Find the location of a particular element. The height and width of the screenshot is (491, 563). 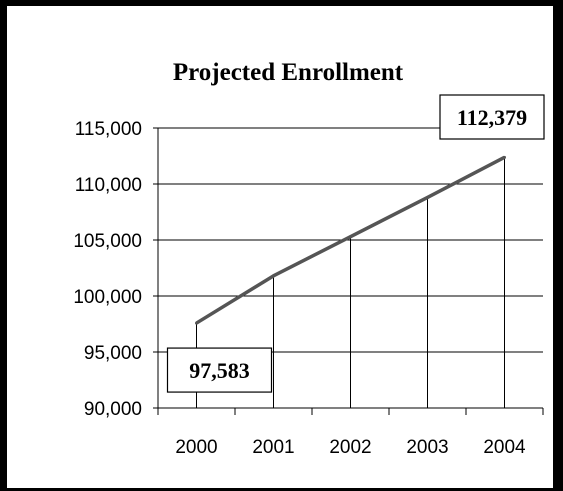

y-tick-label: 100,000 is located at coordinates (107, 297).